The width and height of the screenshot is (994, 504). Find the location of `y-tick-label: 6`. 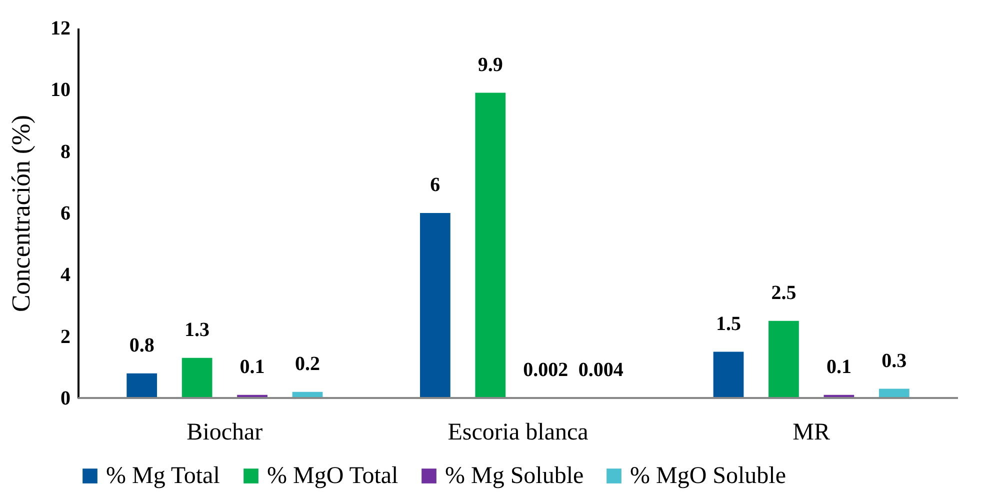

y-tick-label: 6 is located at coordinates (65, 213).